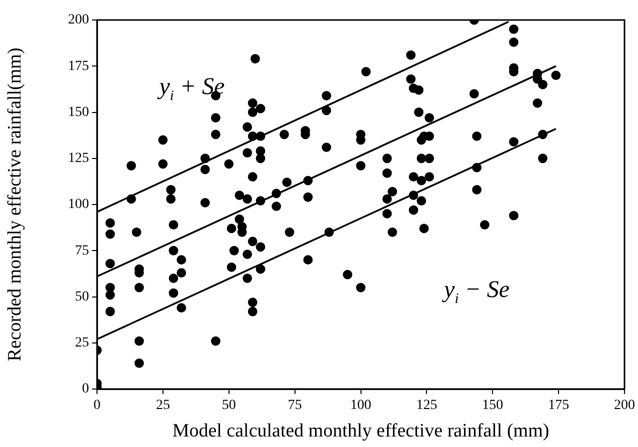 Image resolution: width=638 pixels, height=447 pixels. Describe the element at coordinates (15, 205) in the screenshot. I see `y-axis-title: Recorded monthly effective rainfall(mm)` at that location.